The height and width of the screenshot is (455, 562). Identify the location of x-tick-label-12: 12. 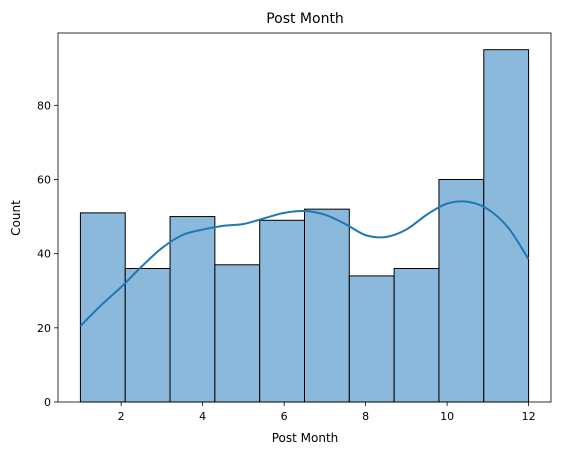
(529, 416).